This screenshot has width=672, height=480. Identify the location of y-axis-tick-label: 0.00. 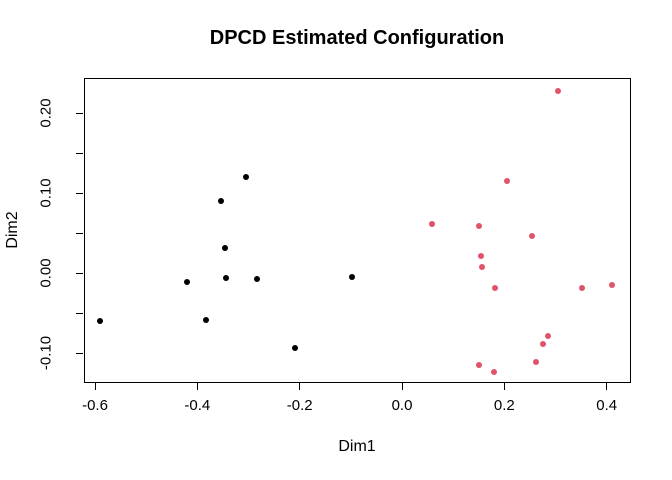
(46, 273).